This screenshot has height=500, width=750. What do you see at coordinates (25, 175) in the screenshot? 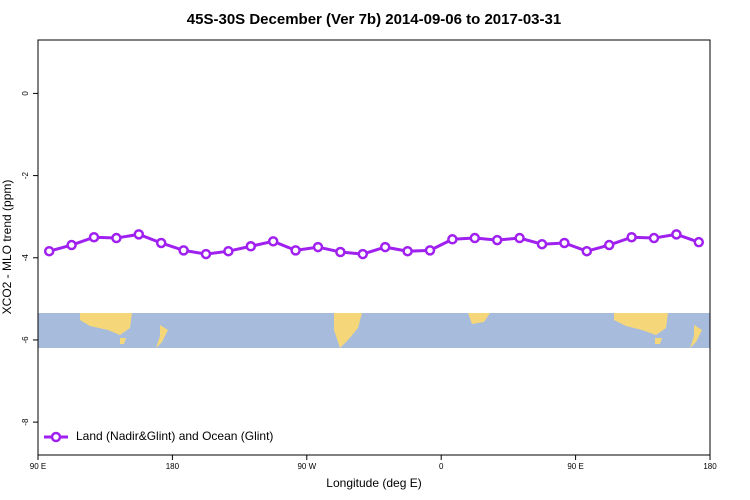
I see `y-tick-label: -2` at bounding box center [25, 175].